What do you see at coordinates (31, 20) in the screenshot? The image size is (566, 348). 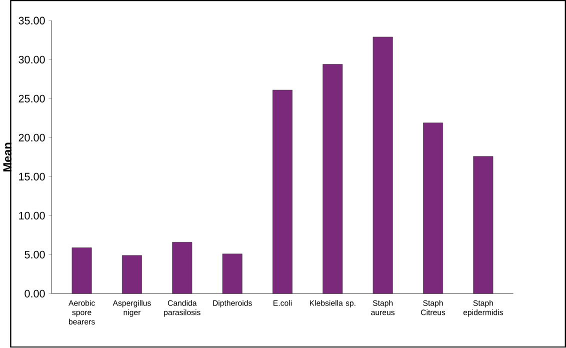 I see `y-tick-label: 35.00` at bounding box center [31, 20].